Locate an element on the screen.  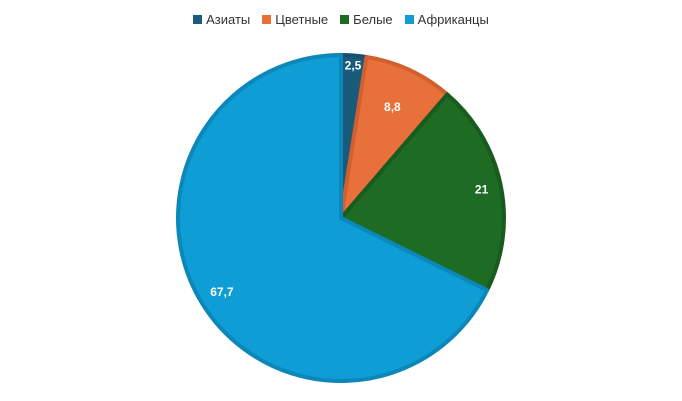
legend-label: Африканцы is located at coordinates (453, 19).